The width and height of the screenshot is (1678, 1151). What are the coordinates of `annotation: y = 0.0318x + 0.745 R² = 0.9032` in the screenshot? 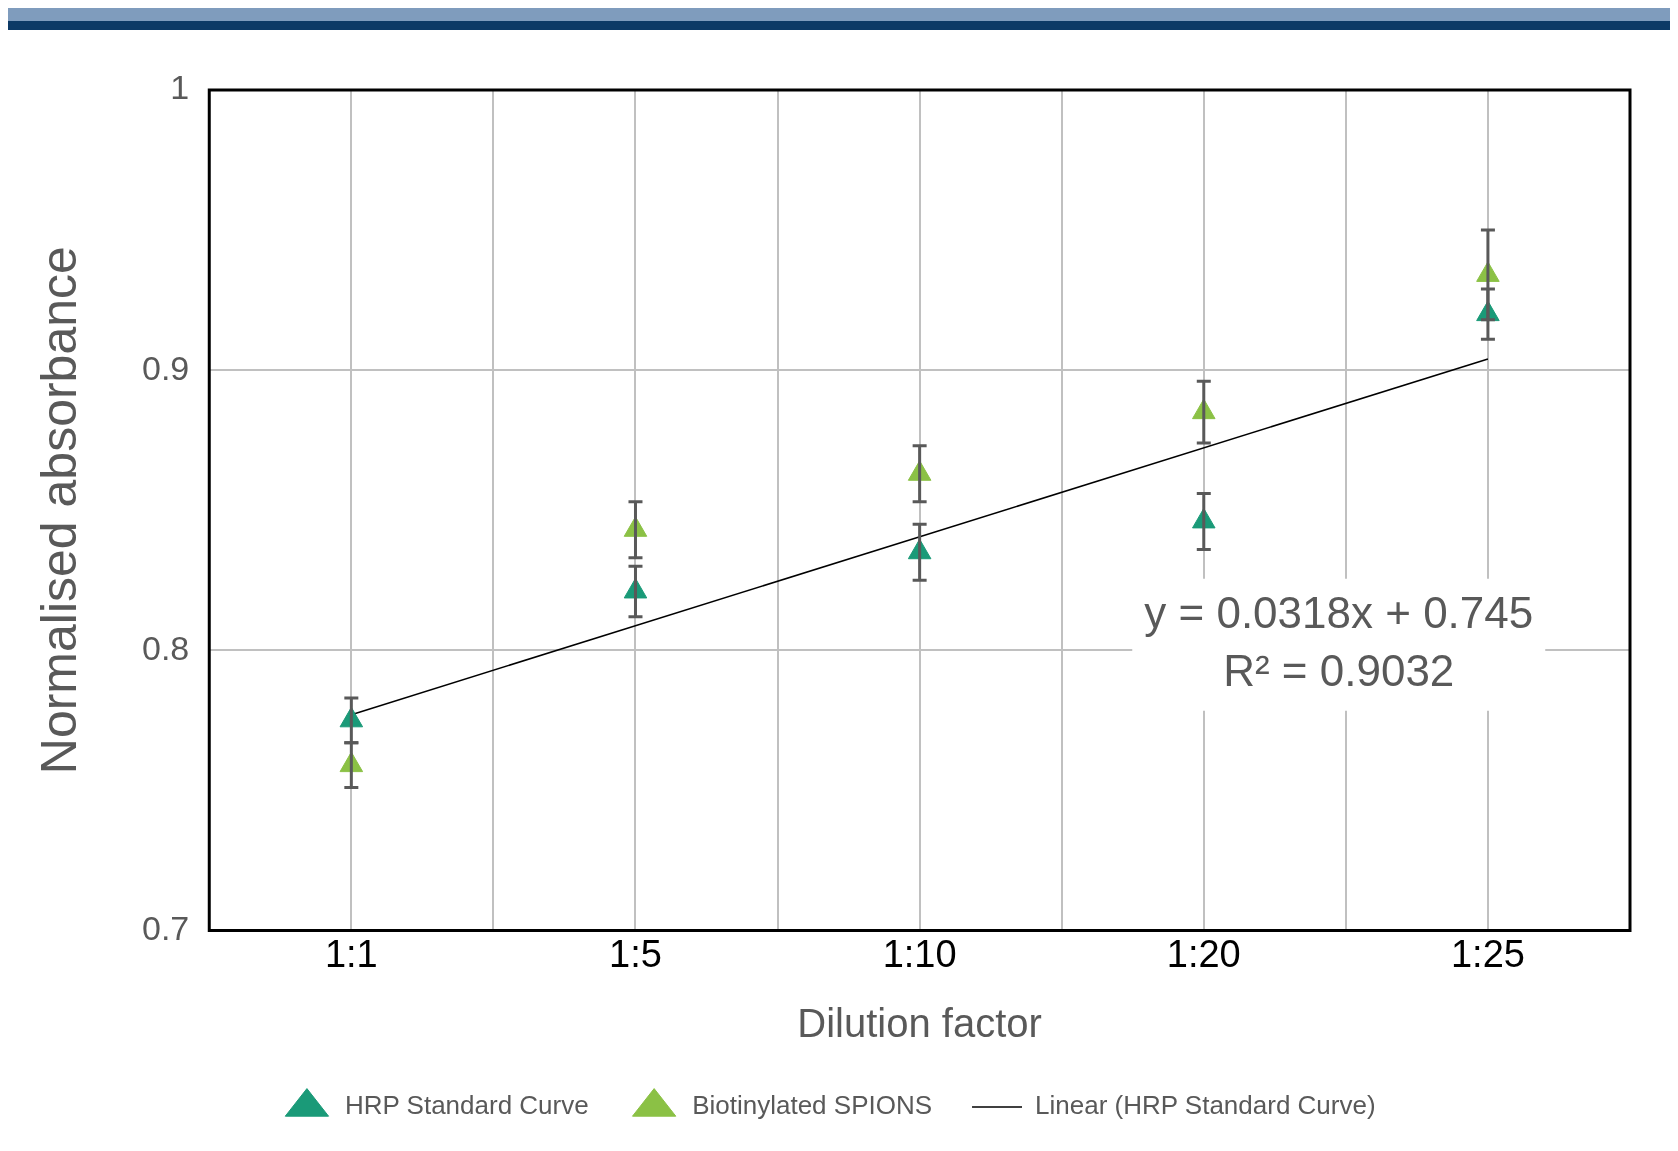 It's located at (1339, 641).